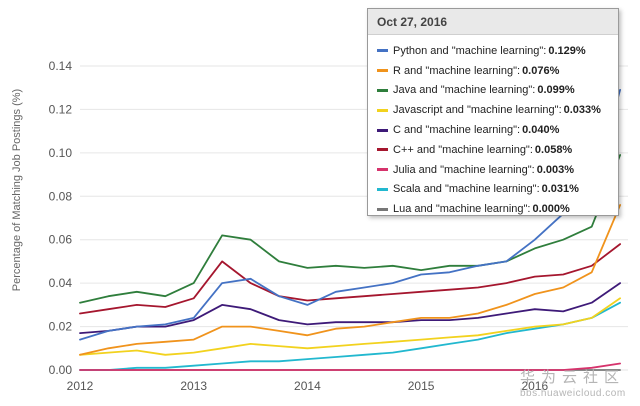 Image resolution: width=640 pixels, height=406 pixels. What do you see at coordinates (61, 66) in the screenshot?
I see `y-tick-label: 0.14` at bounding box center [61, 66].